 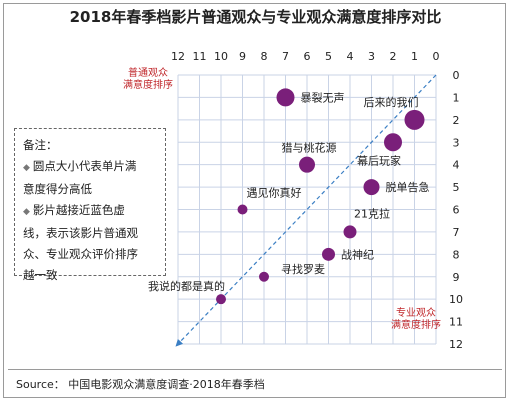 I want to click on x-tick-label: 6, so click(x=307, y=56).